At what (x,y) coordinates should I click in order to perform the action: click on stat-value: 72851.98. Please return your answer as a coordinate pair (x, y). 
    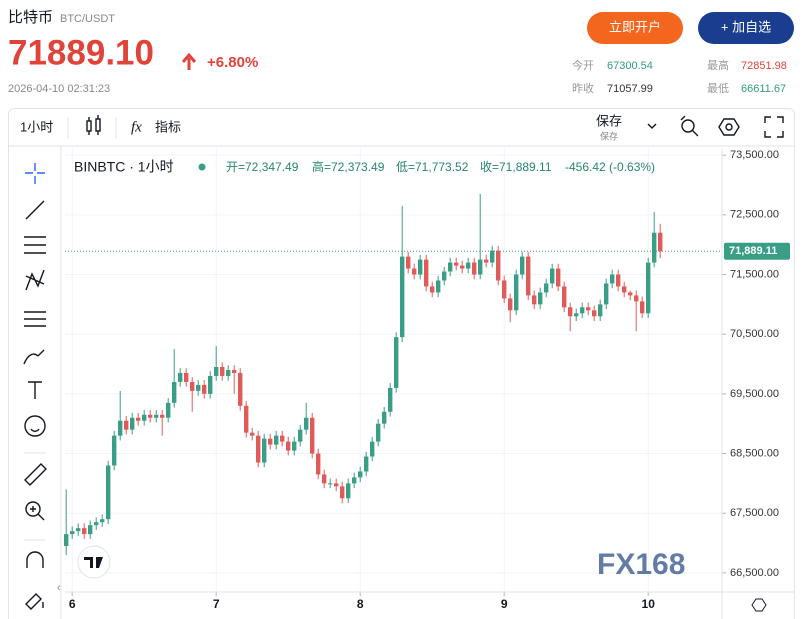
    Looking at the image, I should click on (764, 66).